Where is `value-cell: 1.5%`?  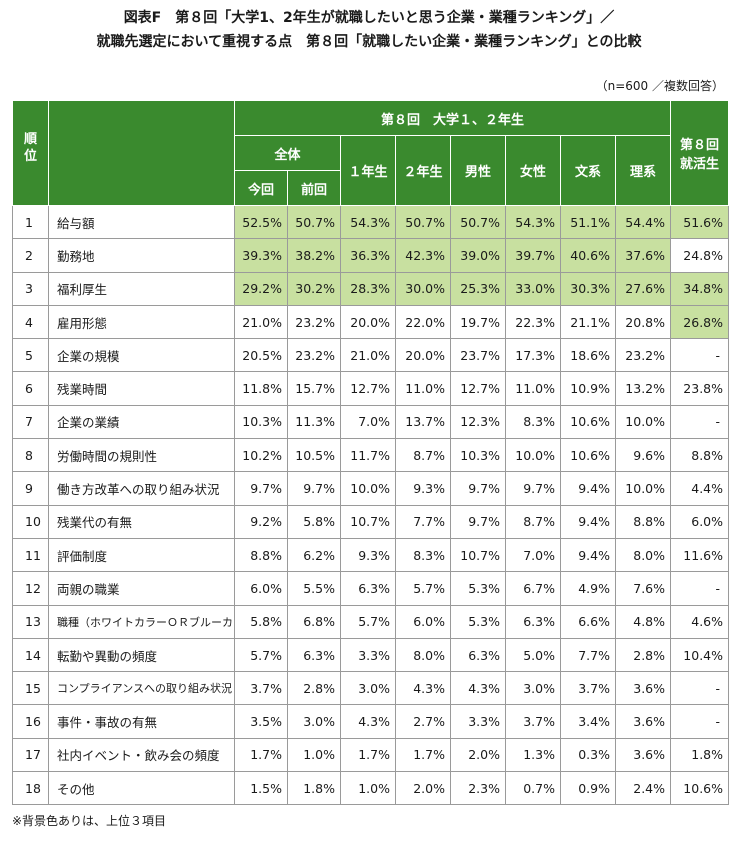 value-cell: 1.5% is located at coordinates (261, 788).